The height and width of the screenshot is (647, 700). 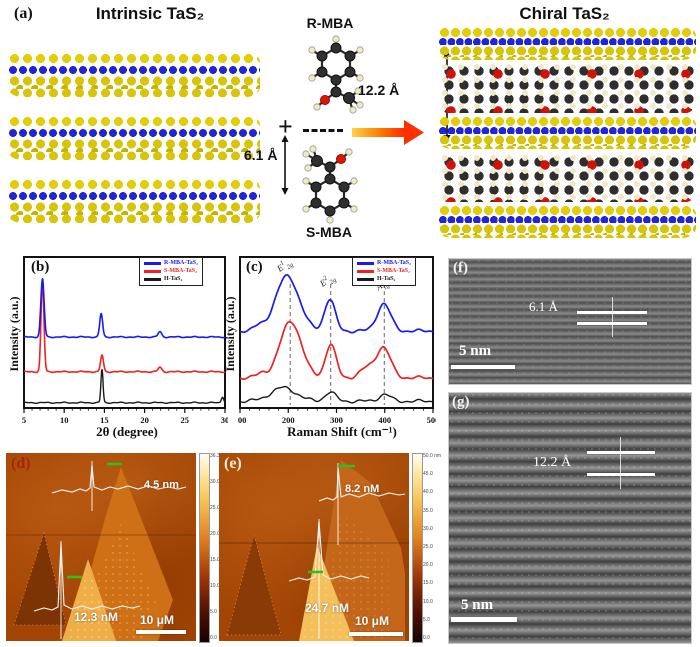 I want to click on s-mba-molecule, so click(x=330, y=184).